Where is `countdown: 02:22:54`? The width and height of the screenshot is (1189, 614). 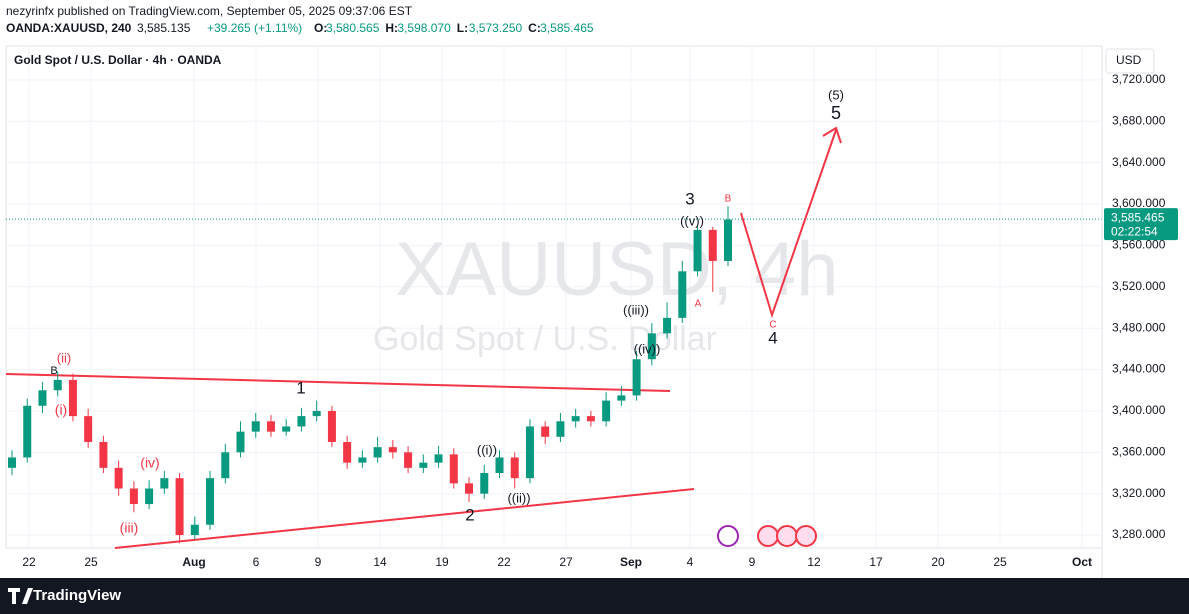 countdown: 02:22:54 is located at coordinates (1134, 231).